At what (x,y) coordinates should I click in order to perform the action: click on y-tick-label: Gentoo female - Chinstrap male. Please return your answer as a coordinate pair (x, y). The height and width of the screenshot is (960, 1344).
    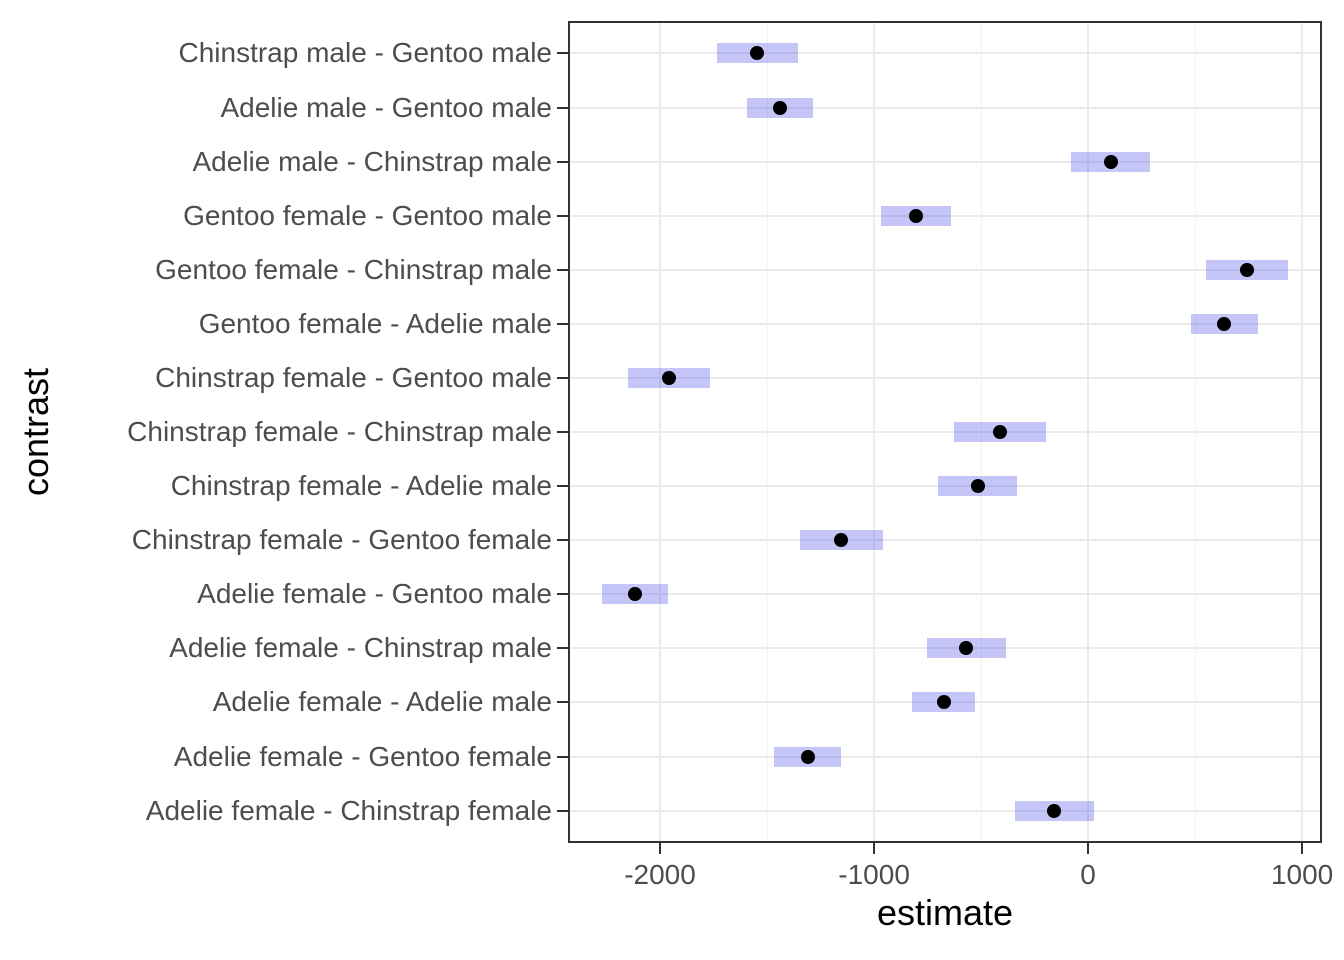
    Looking at the image, I should click on (353, 269).